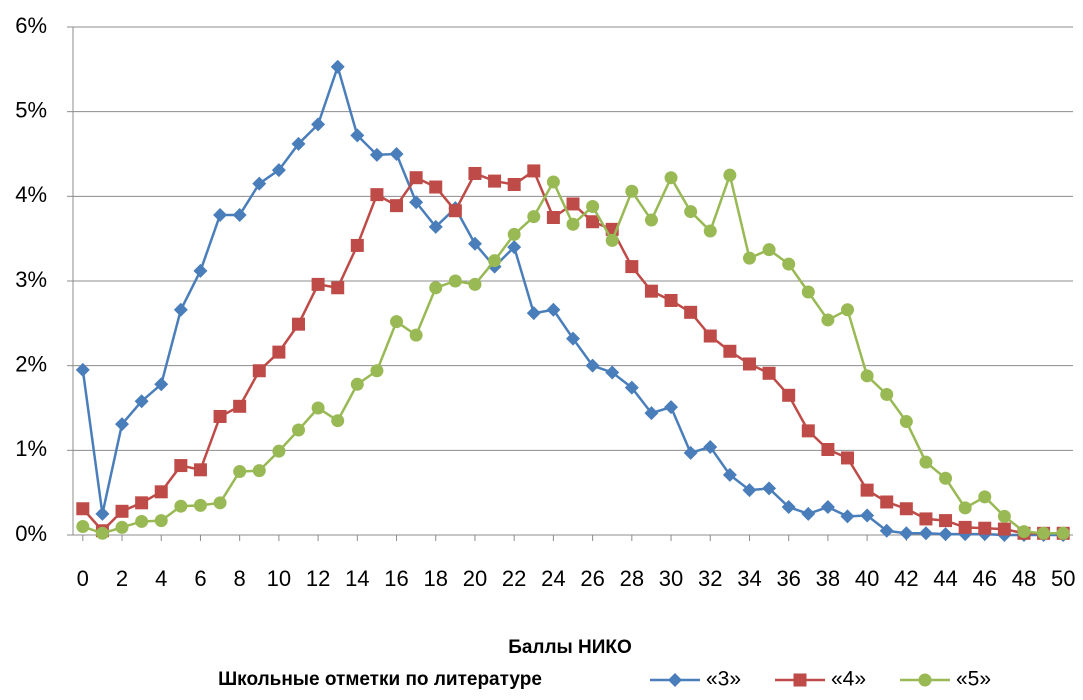  What do you see at coordinates (475, 578) in the screenshot?
I see `x-tick-label: 20` at bounding box center [475, 578].